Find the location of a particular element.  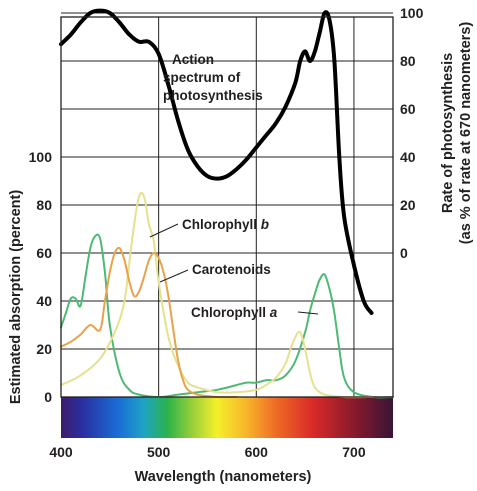

right-tick-40: 40 is located at coordinates (408, 157).